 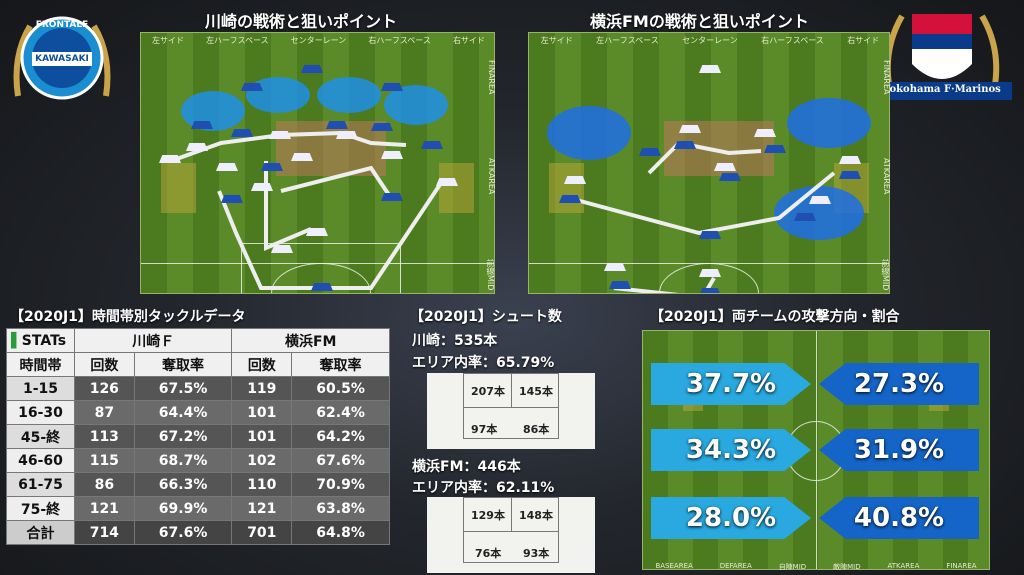 I want to click on yokohama-shots-rate: エリア内率：62.11%, so click(x=483, y=488).